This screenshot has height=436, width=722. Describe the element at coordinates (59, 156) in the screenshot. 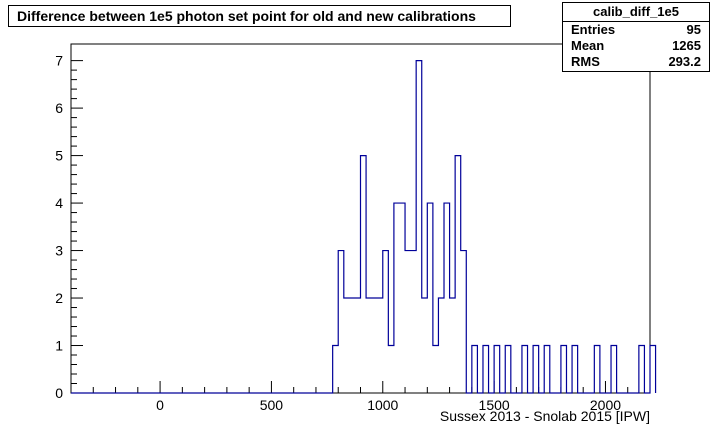

I see `y-tick-label: 5` at that location.